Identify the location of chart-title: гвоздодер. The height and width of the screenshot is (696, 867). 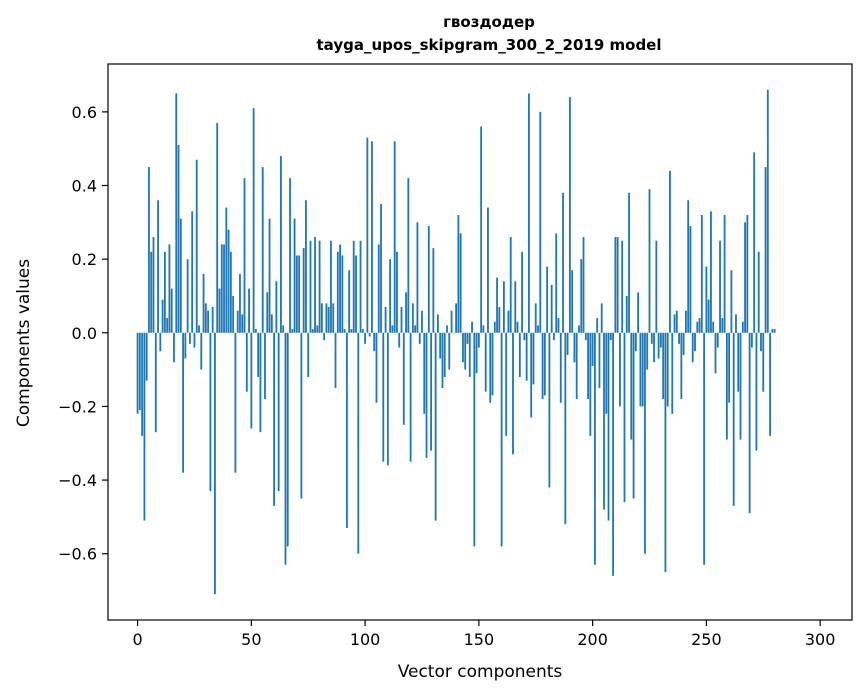
(489, 22).